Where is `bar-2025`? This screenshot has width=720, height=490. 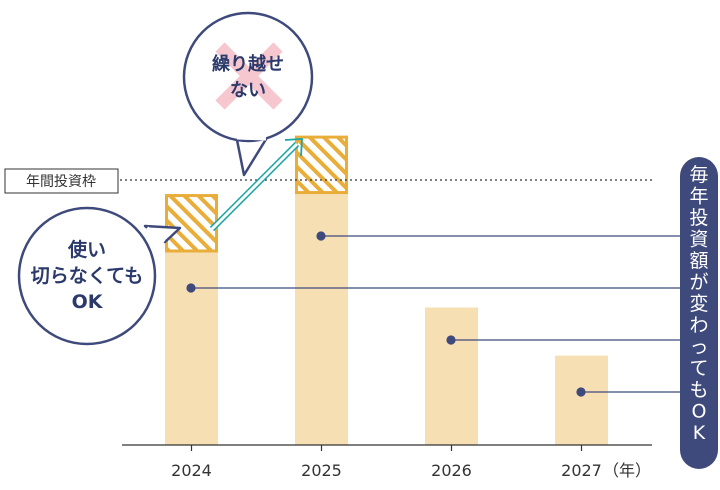
bar-2025 is located at coordinates (321, 314).